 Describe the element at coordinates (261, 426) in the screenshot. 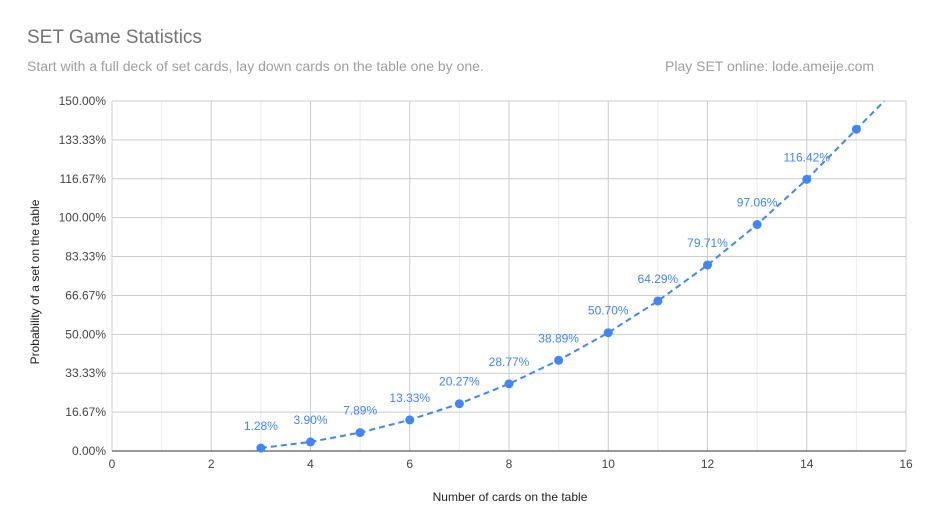

I see `data-label: 1.28%` at that location.